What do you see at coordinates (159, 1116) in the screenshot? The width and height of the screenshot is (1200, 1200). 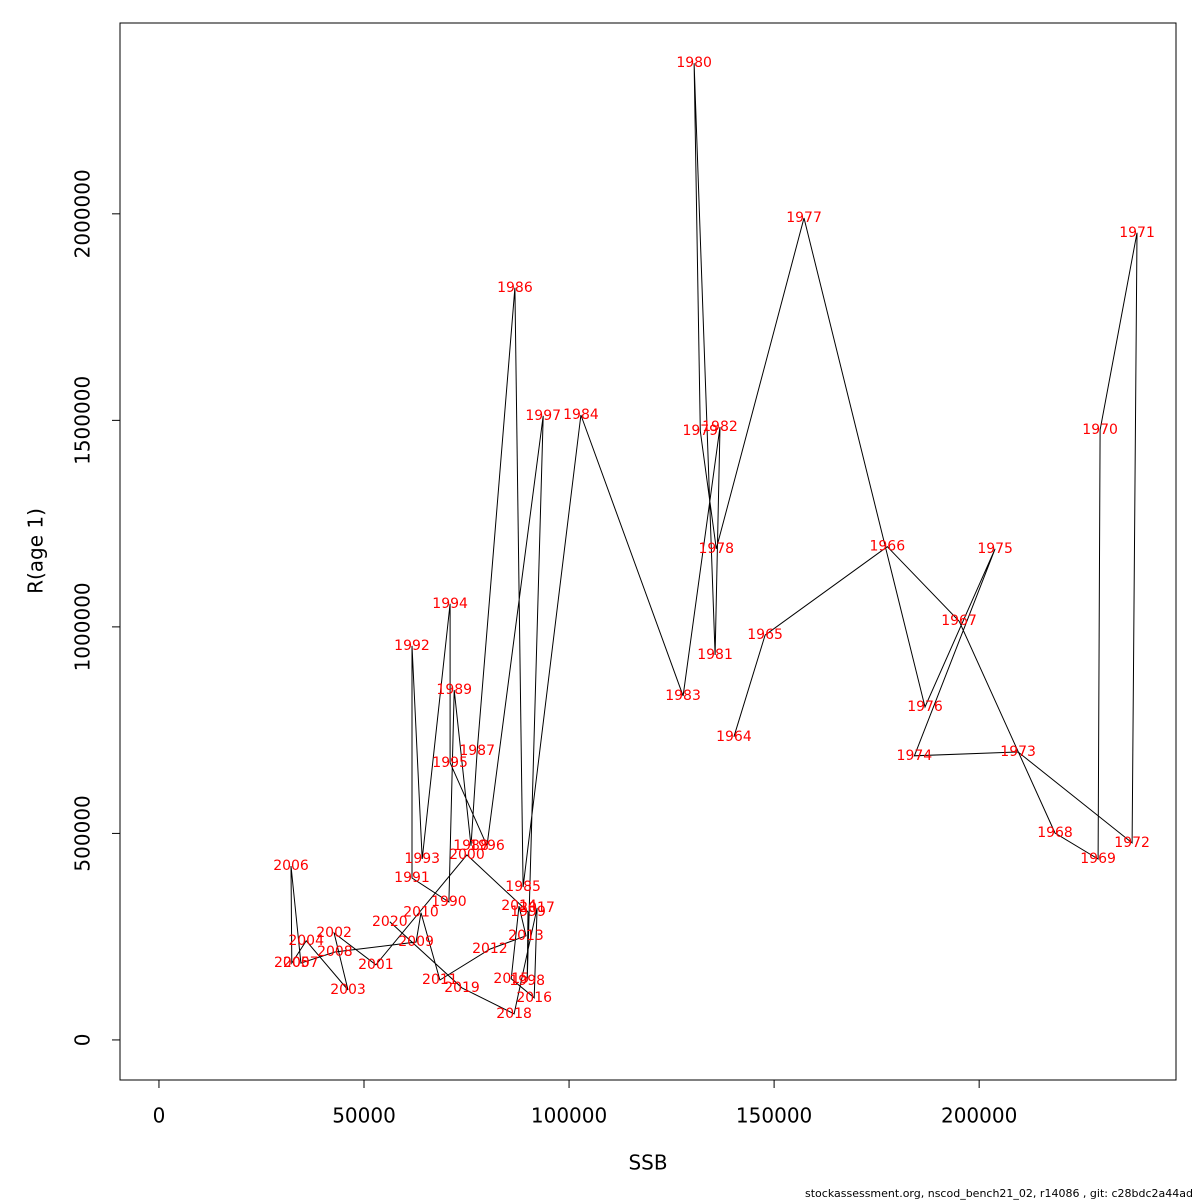 I see `x-tick-label: 0` at bounding box center [159, 1116].